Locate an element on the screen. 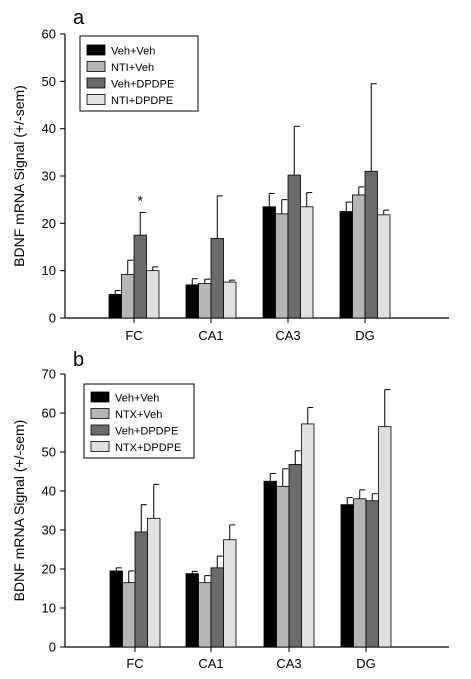  legend: Veh+Veh NTX+Veh Veh+DPDPE NTX+DPDPE is located at coordinates (139, 421).